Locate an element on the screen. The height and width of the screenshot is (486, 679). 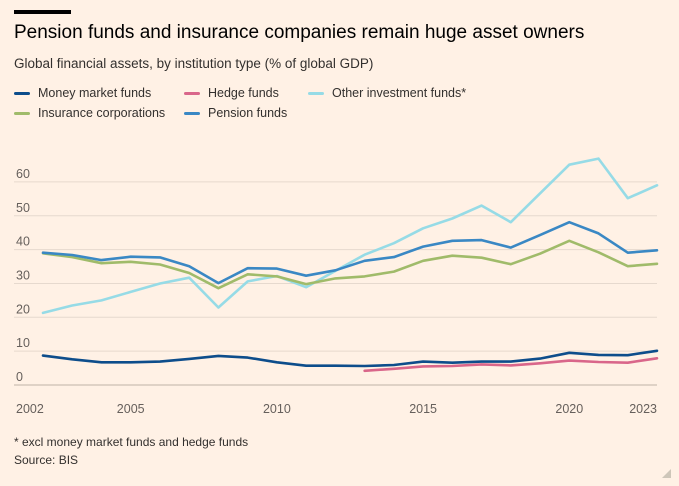
legend-swatch-insurance-corporations is located at coordinates (22, 113).